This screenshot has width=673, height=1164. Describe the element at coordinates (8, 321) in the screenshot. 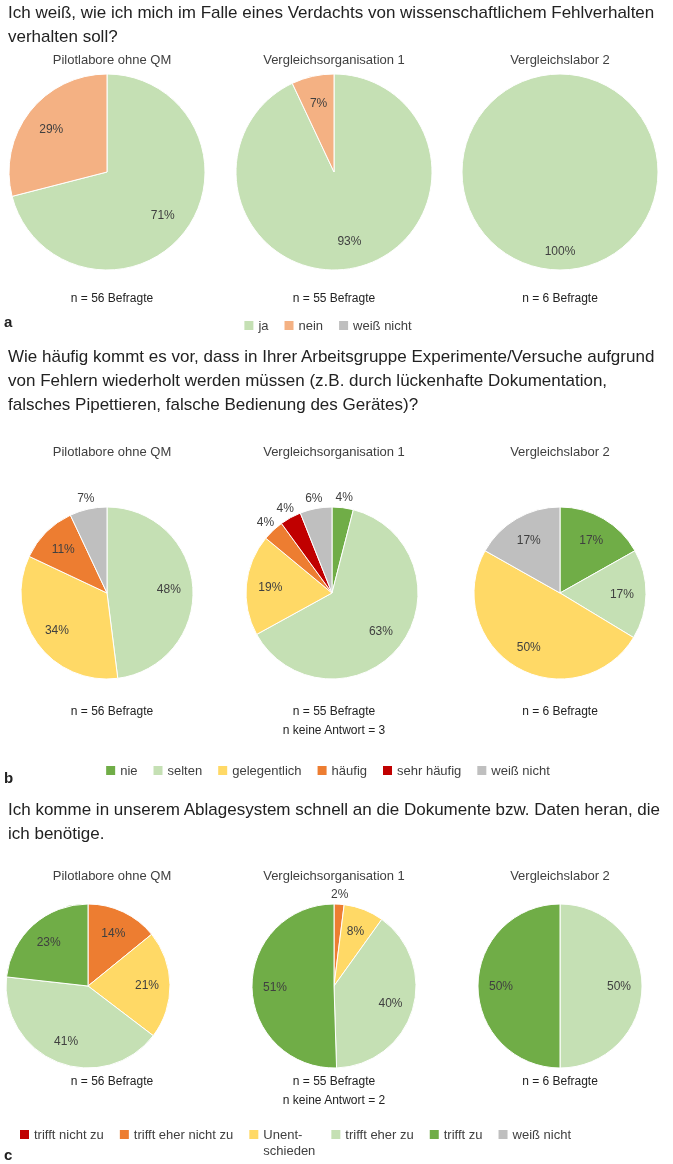

I see `text: a` at that location.